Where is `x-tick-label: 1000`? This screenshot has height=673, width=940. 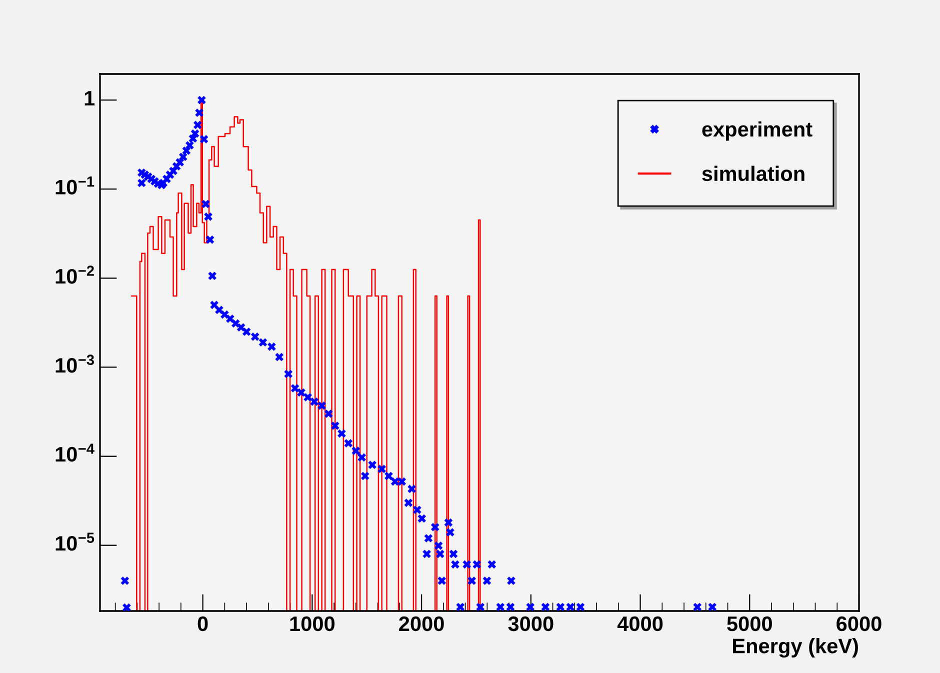
x-tick-label: 1000 is located at coordinates (312, 624).